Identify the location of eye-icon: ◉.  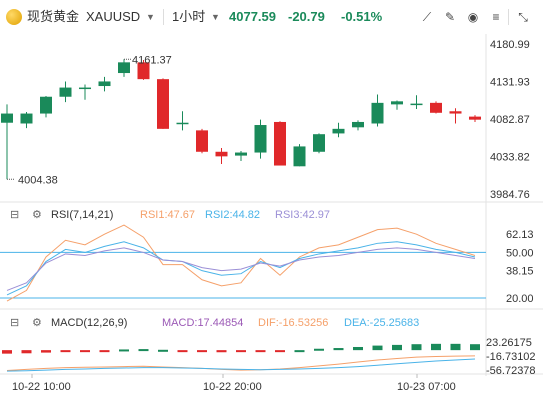
(473, 17).